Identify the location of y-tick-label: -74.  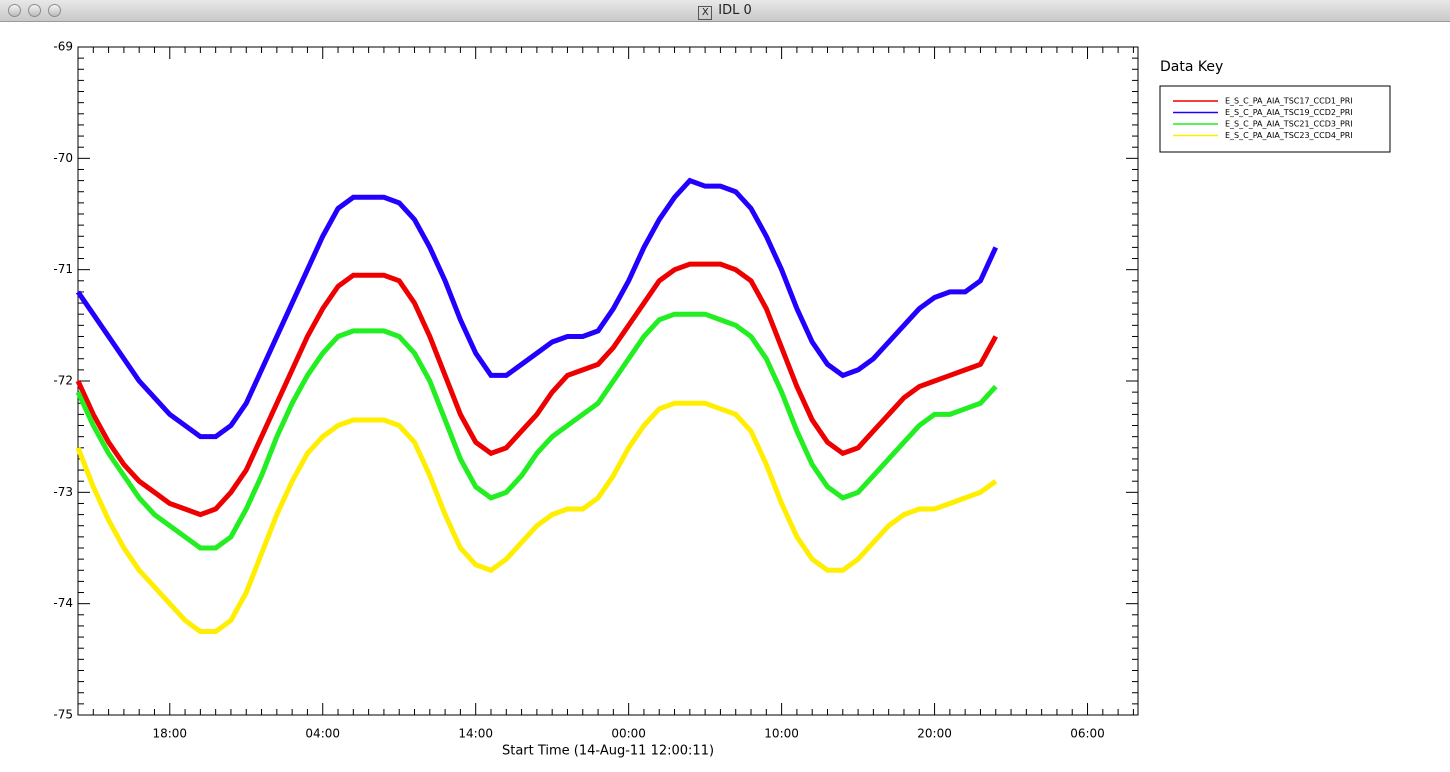
(63, 603).